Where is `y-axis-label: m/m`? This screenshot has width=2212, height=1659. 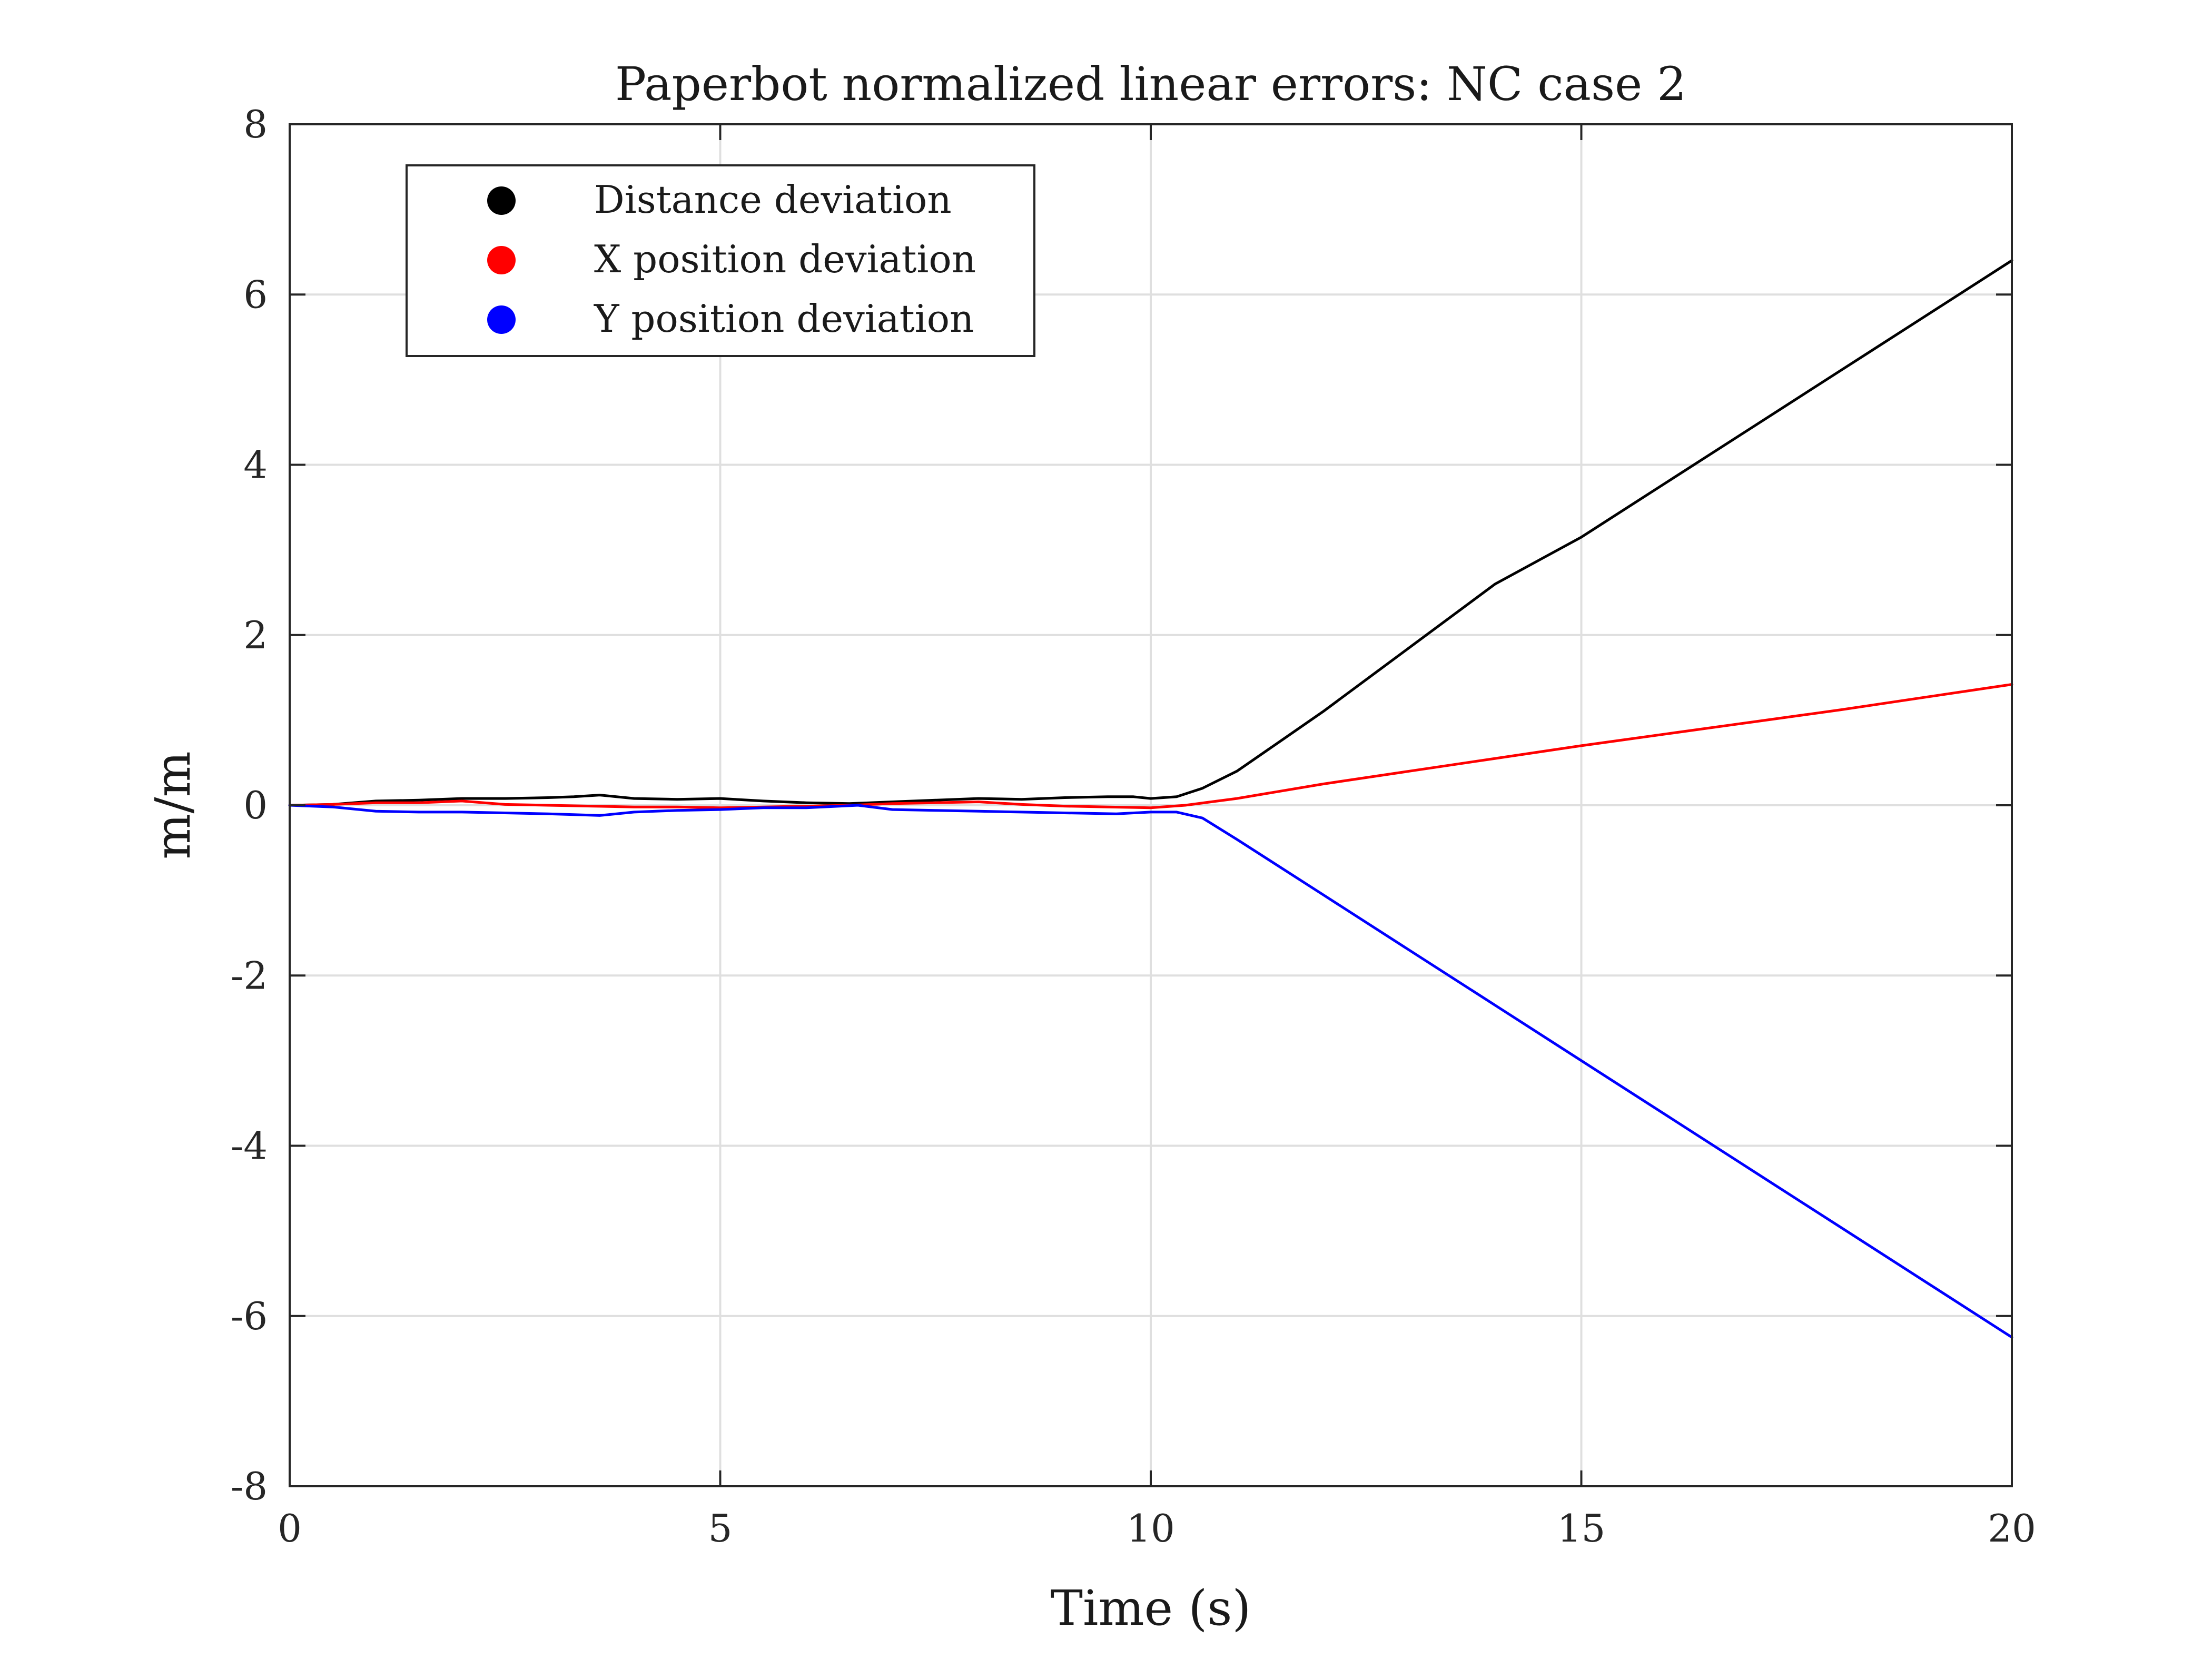
y-axis-label: m/m is located at coordinates (173, 805).